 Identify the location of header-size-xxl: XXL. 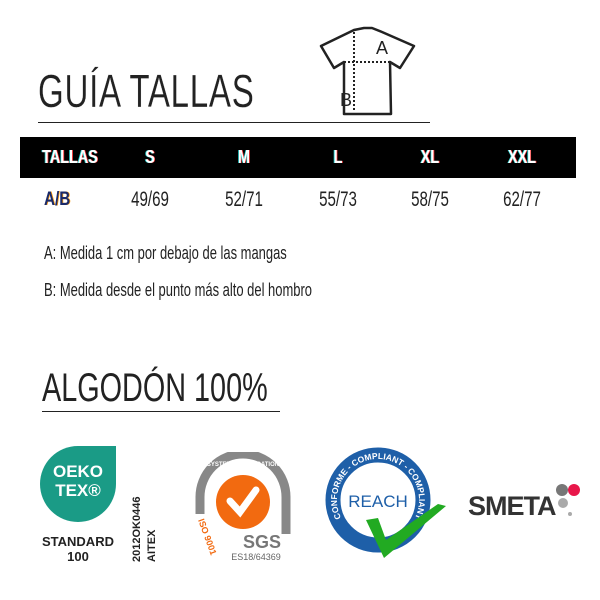
(522, 157).